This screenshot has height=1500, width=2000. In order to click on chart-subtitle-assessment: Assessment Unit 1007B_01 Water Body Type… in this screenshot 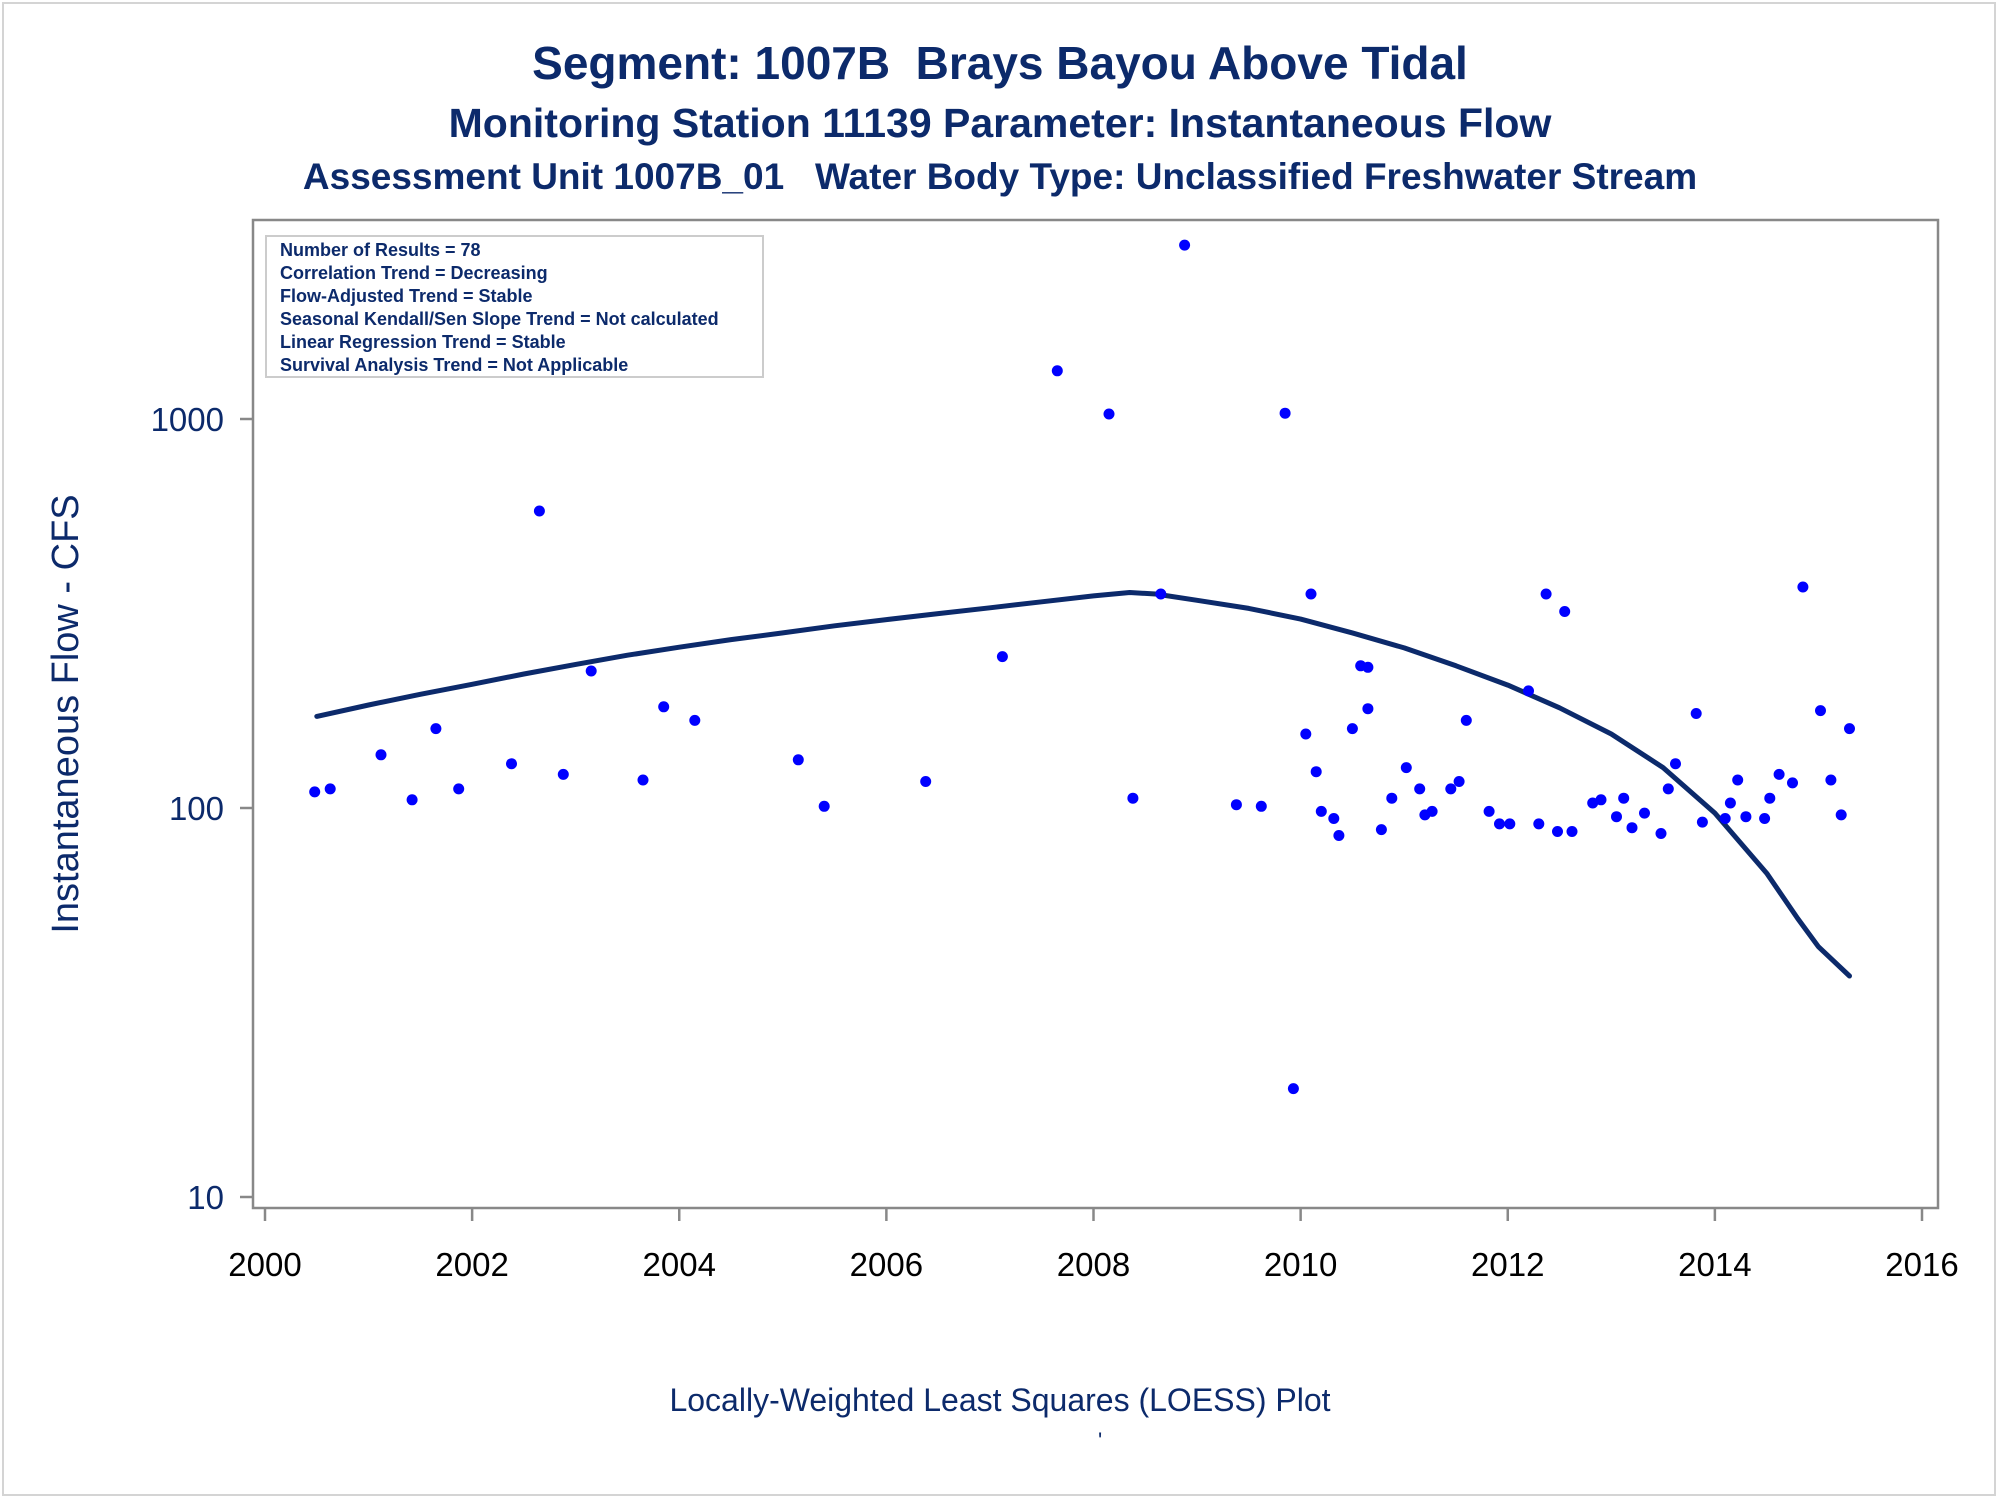, I will do `click(1000, 176)`.